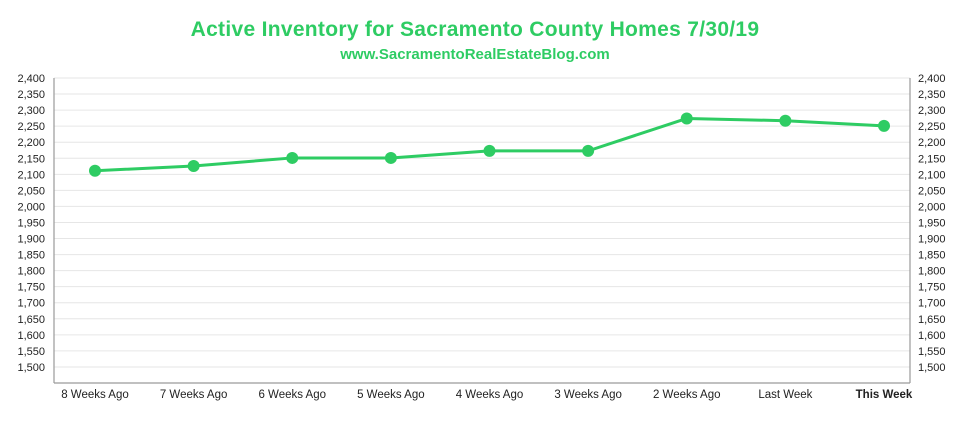 This screenshot has height=429, width=960. Describe the element at coordinates (31, 240) in the screenshot. I see `y-tick-label-left: 1,900` at that location.